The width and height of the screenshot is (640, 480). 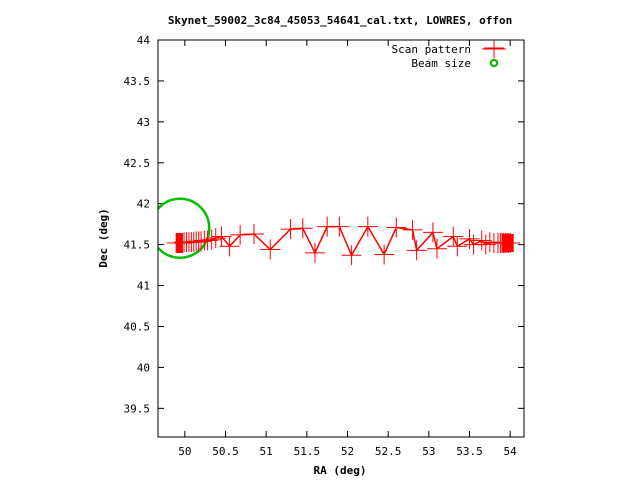 I want to click on beam-size-circle, so click(x=184, y=228).